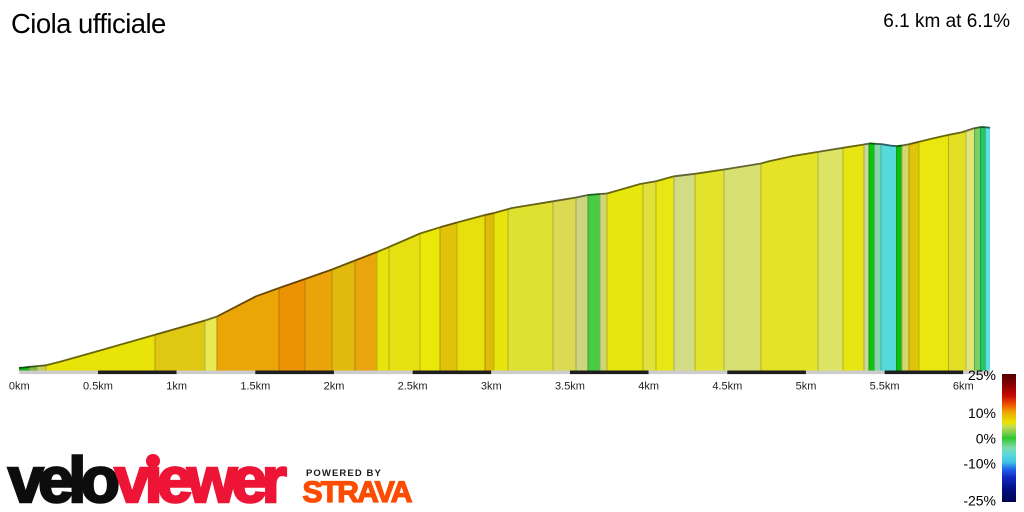 This screenshot has width=1024, height=512. What do you see at coordinates (979, 500) in the screenshot?
I see `svg-text: -25%` at bounding box center [979, 500].